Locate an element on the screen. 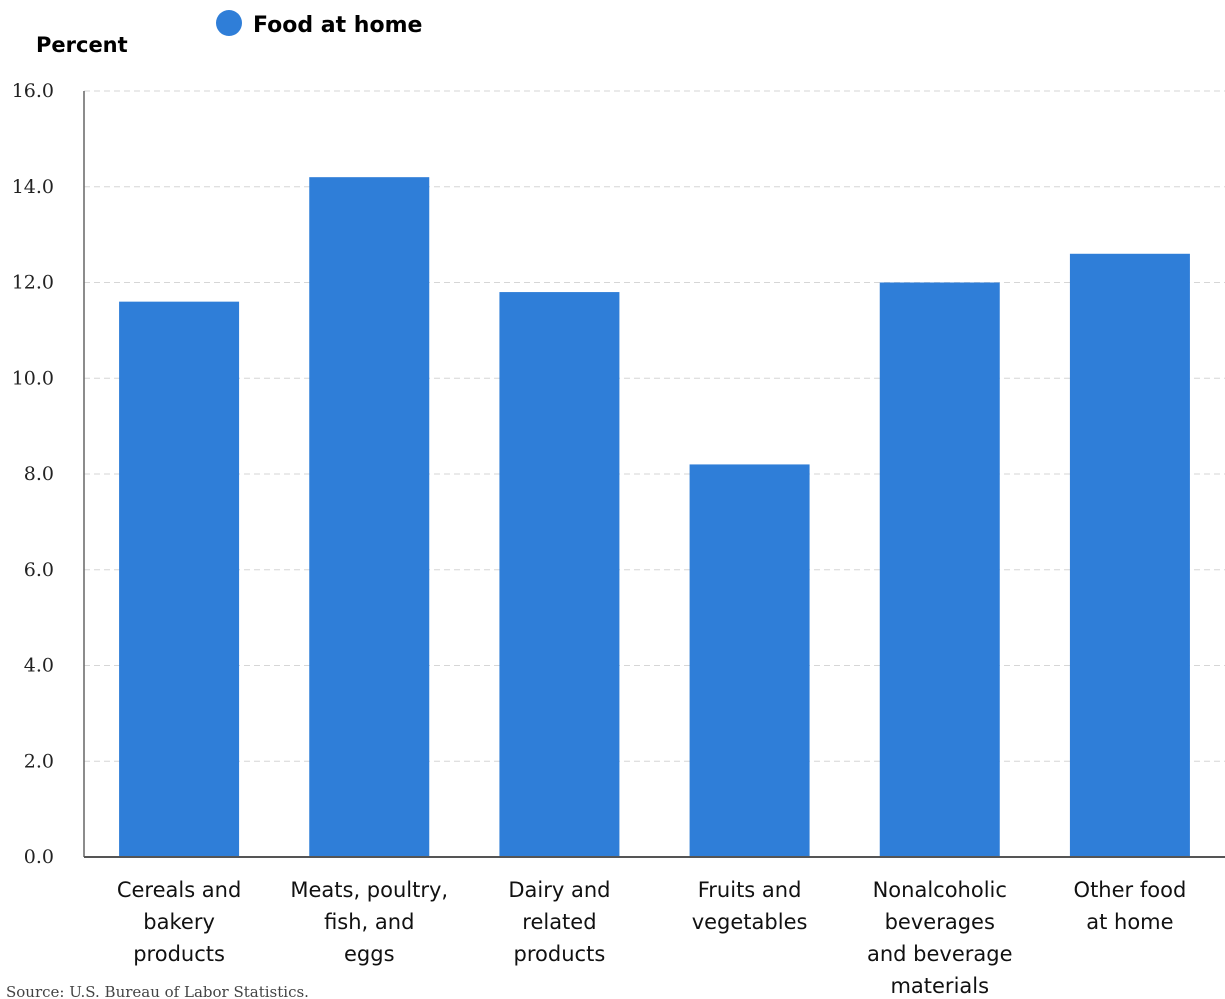 This screenshot has height=999, width=1225. y-tick-label: 12.0 is located at coordinates (33, 283).